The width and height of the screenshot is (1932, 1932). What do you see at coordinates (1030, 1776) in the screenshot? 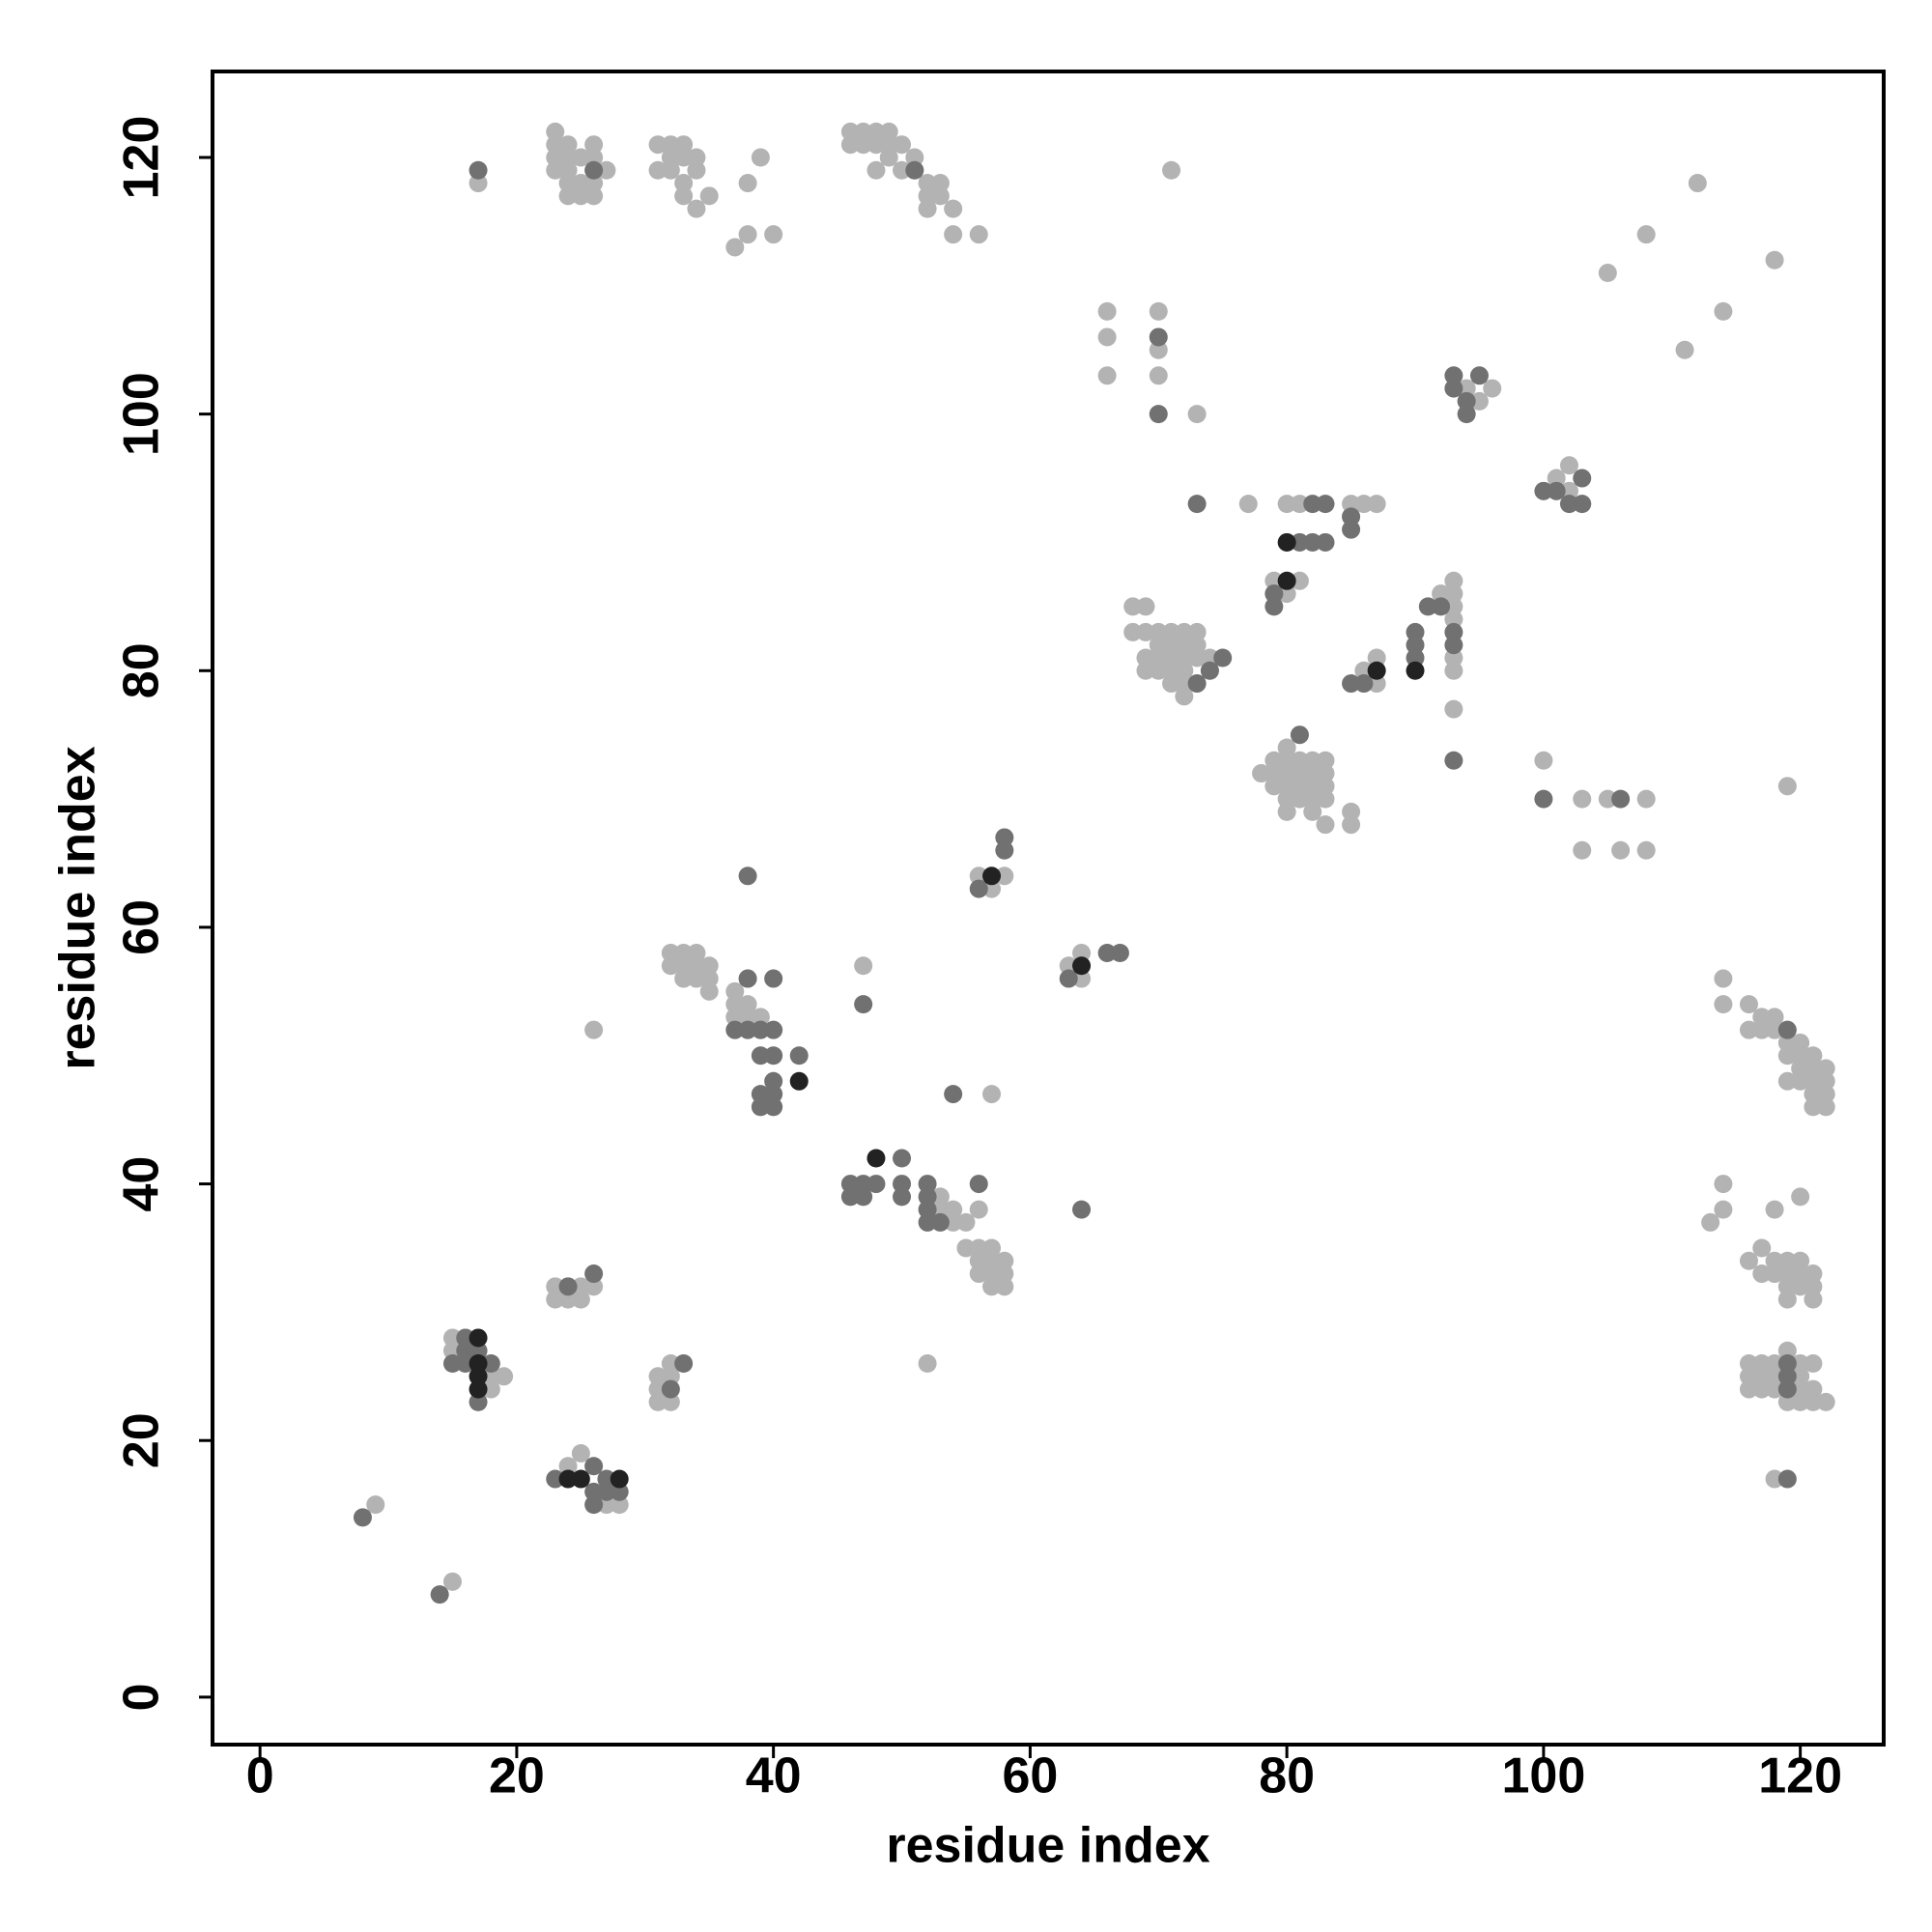
I see `x-tick-label: 60` at bounding box center [1030, 1776].